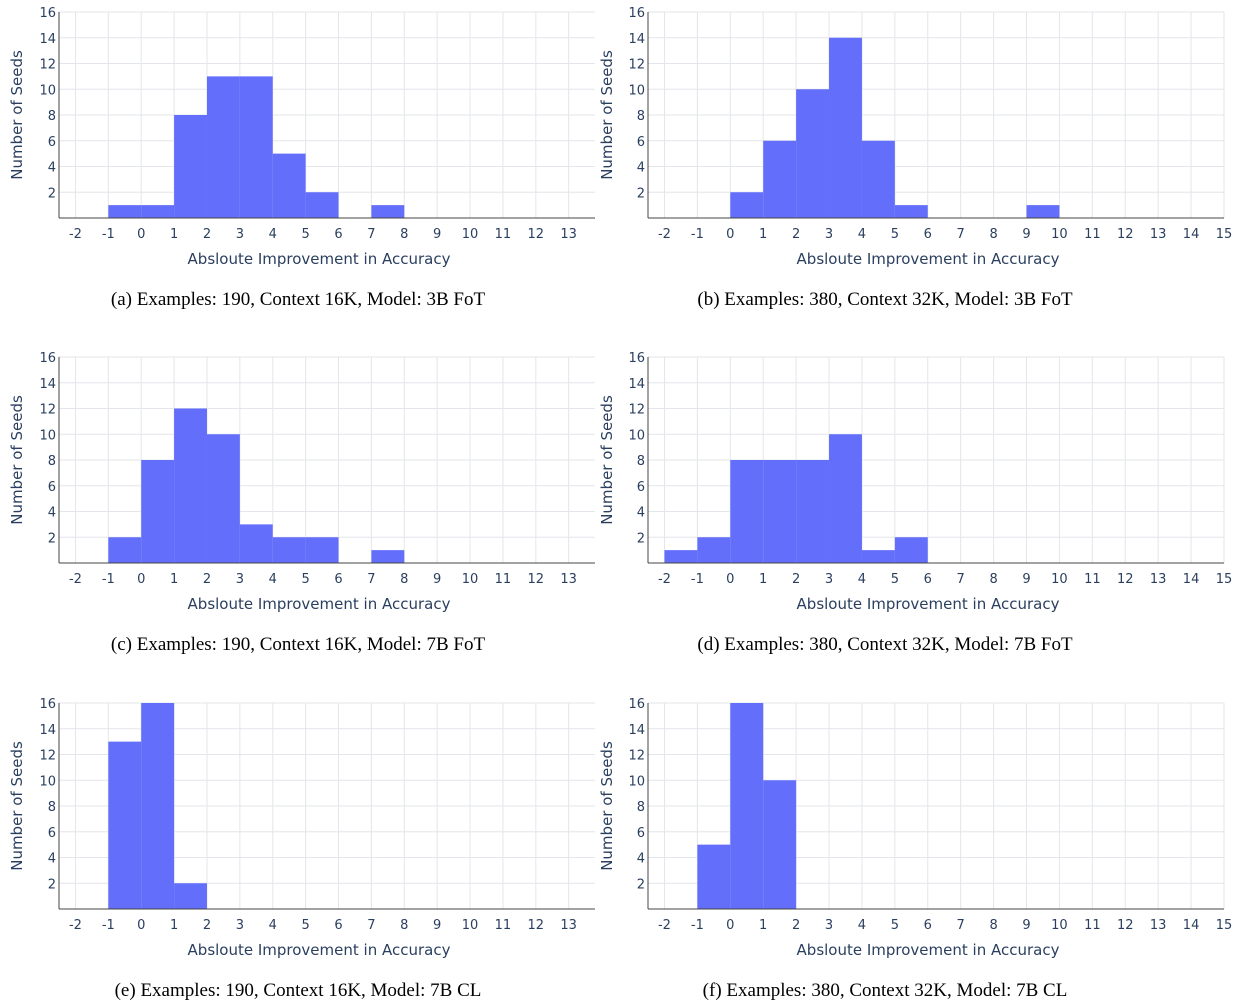  I want to click on x-tick-label: -2, so click(75, 579).